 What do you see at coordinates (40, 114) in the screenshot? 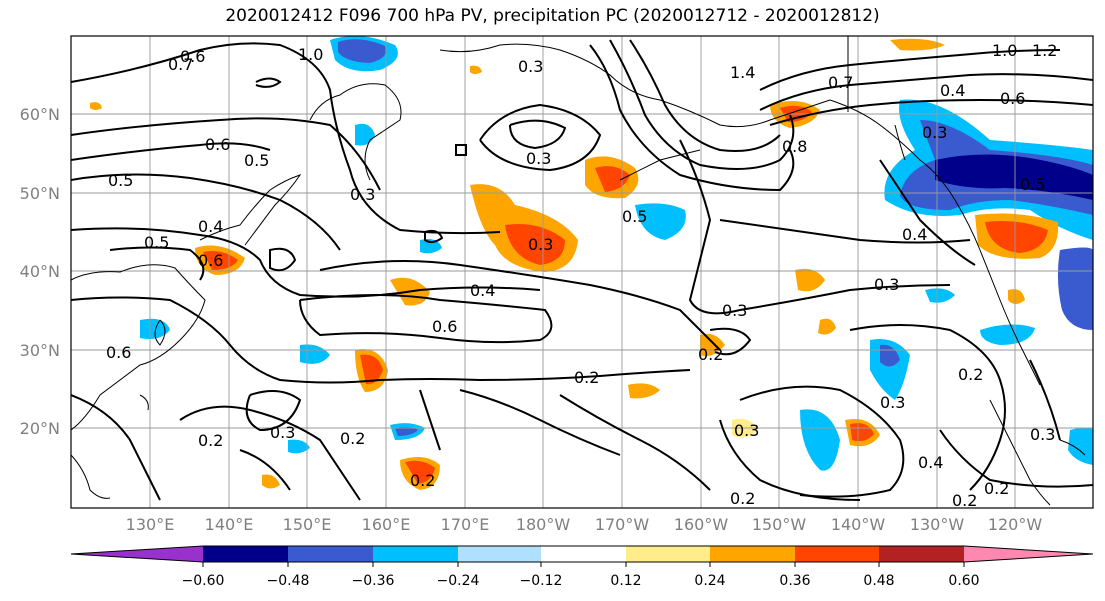
I see `lat-label: 60°N` at bounding box center [40, 114].